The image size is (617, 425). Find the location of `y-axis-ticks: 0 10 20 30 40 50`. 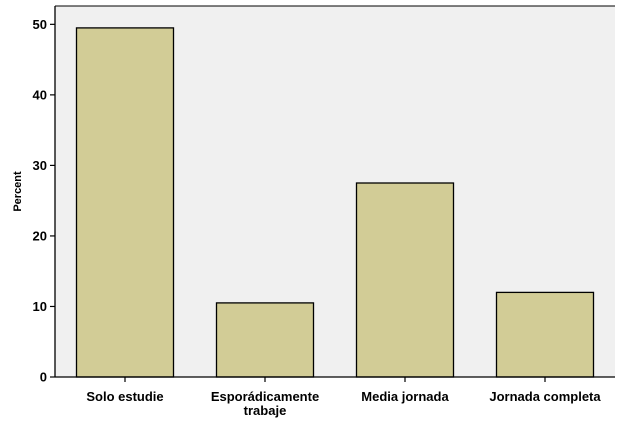

y-axis-ticks: 0 10 20 30 40 50 is located at coordinates (44, 201).